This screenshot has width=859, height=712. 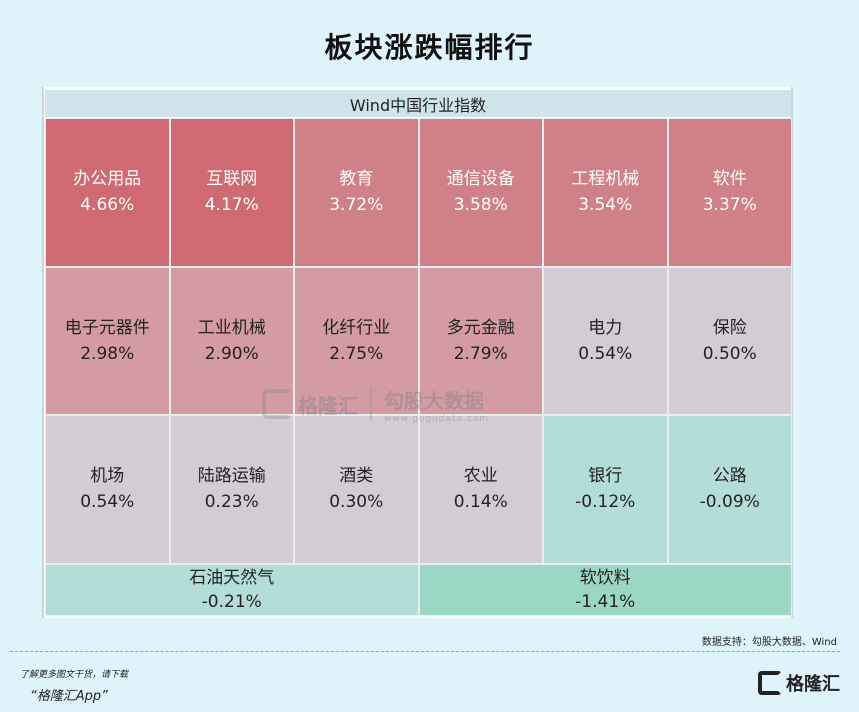 I want to click on heatmap-tile-value: 3.37%, so click(x=729, y=205).